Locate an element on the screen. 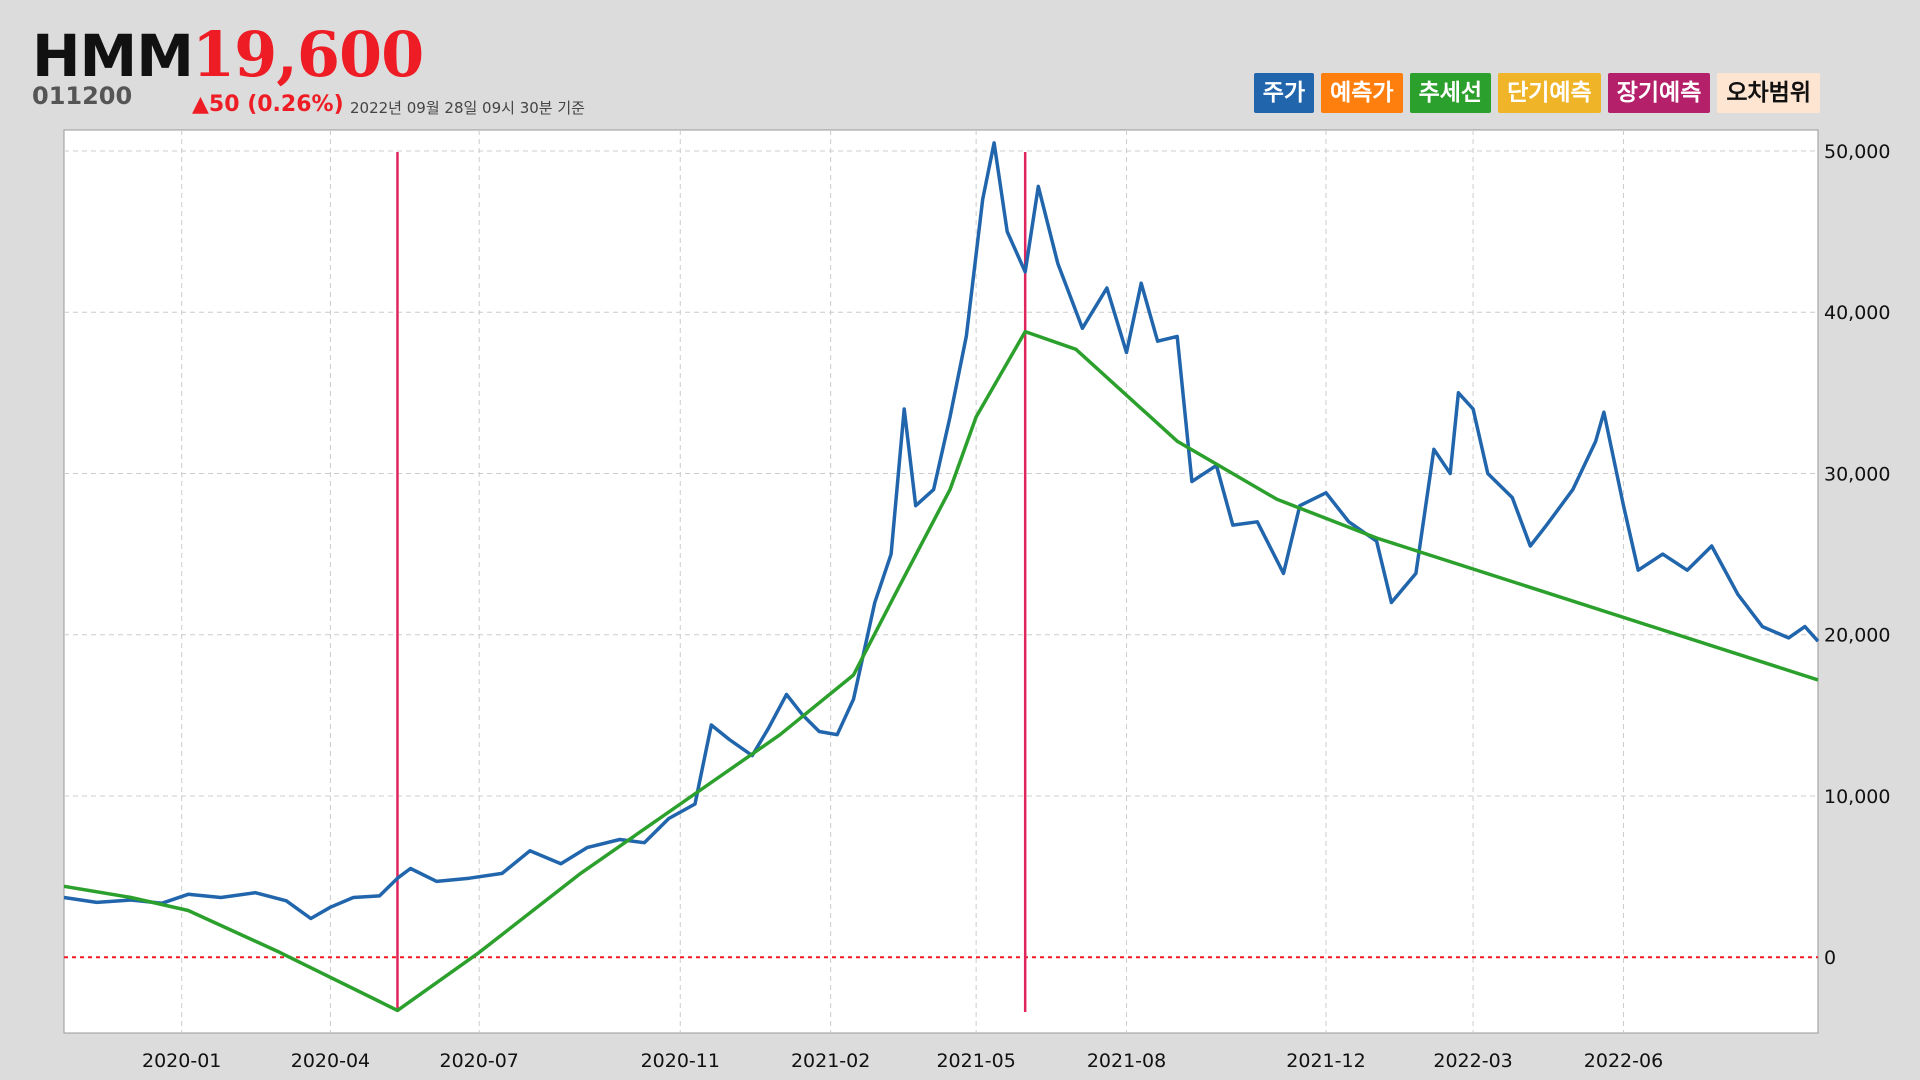  x-tick-label: 2022-06 is located at coordinates (1623, 1061).